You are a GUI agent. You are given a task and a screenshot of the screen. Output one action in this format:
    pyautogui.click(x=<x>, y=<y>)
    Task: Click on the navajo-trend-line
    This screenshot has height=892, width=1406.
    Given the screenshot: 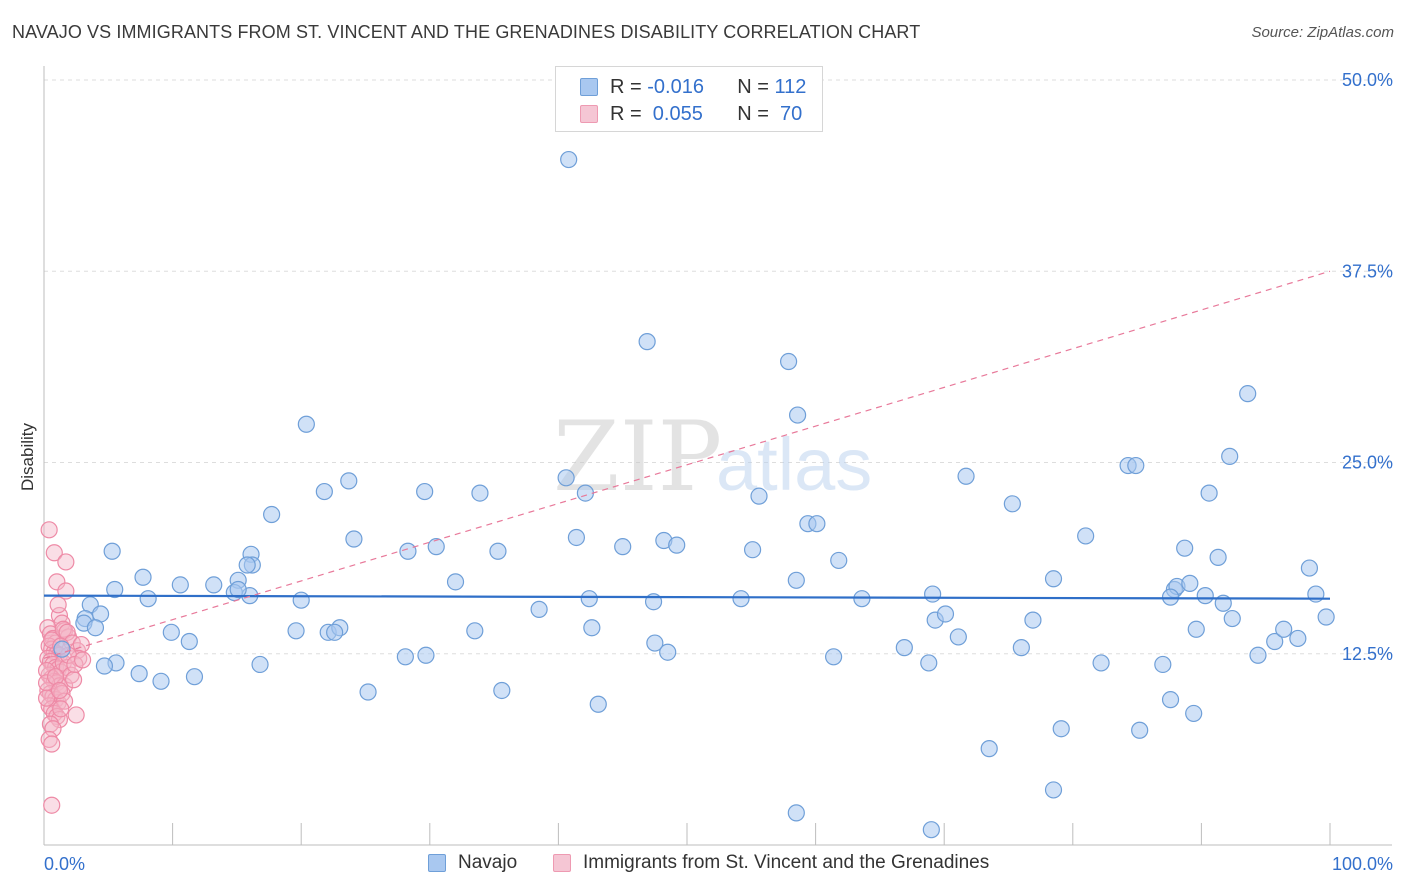 What is the action you would take?
    pyautogui.click(x=687, y=597)
    